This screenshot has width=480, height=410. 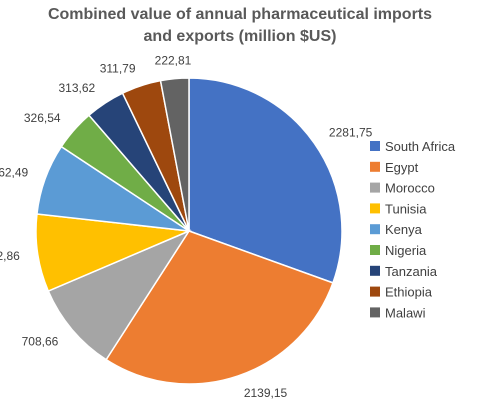 I want to click on pie-slice-morocco, so click(x=119, y=295).